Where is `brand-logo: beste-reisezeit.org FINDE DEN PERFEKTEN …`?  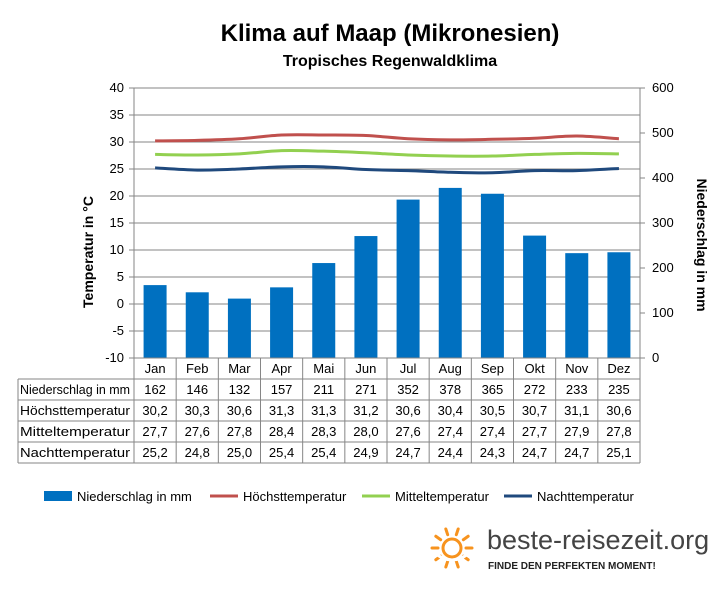 brand-logo: beste-reisezeit.org FINDE DEN PERFEKTEN … is located at coordinates (569, 548).